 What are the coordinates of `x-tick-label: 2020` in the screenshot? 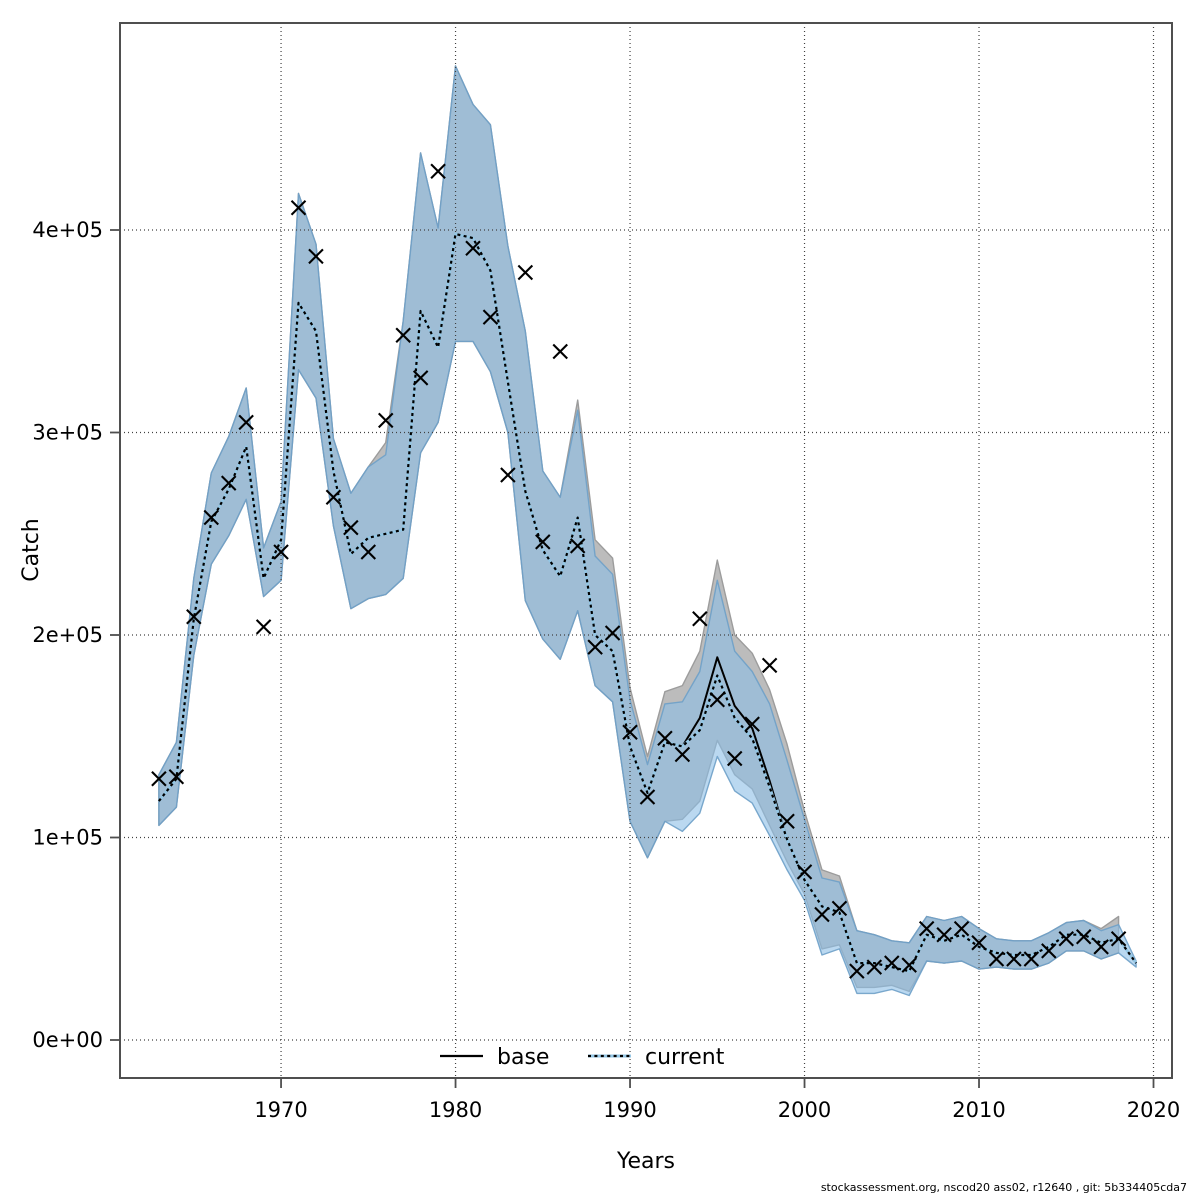 It's located at (1153, 1110).